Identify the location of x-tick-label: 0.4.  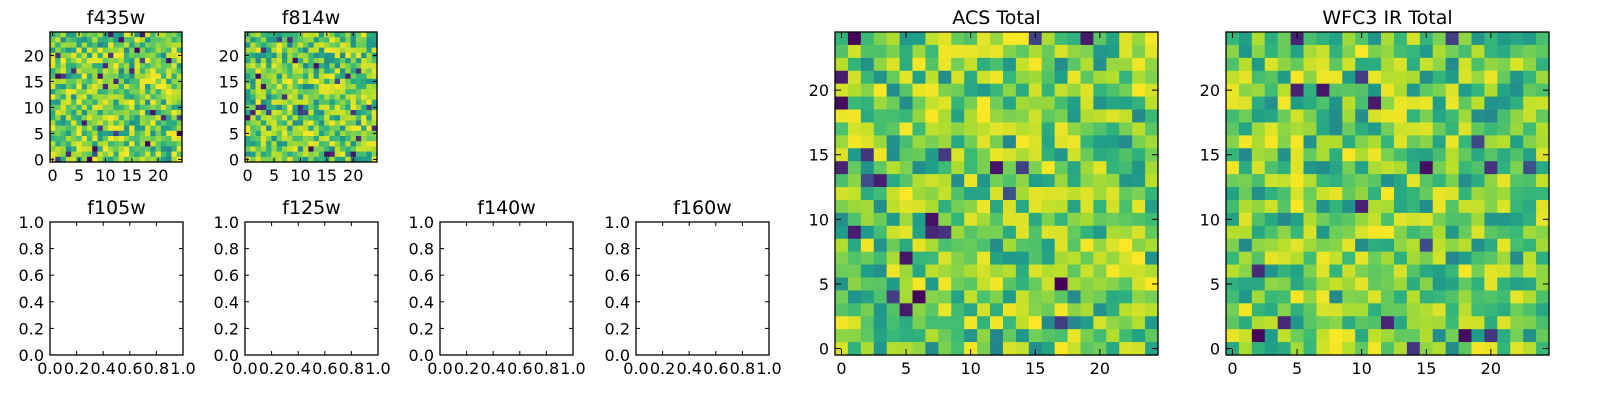
(688, 368).